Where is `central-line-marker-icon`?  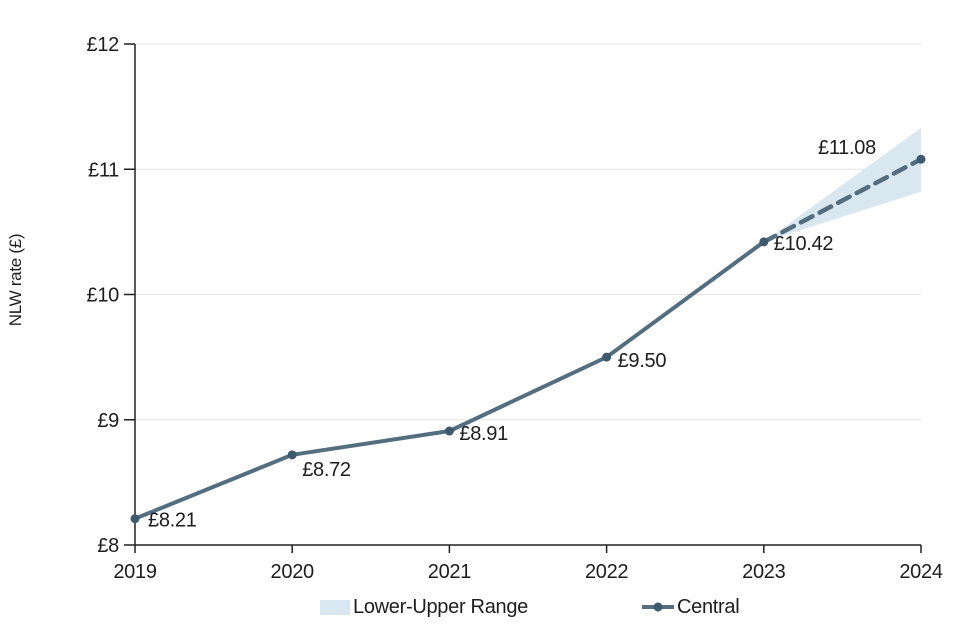
central-line-marker-icon is located at coordinates (658, 607).